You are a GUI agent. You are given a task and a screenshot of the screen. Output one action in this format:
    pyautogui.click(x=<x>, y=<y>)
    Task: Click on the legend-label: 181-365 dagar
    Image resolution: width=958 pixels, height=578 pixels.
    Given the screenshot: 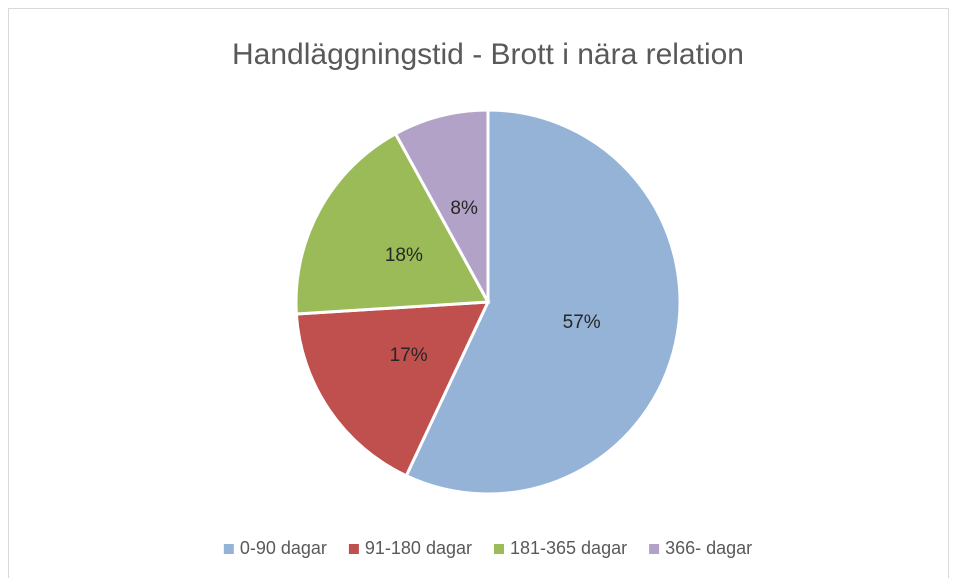 What is the action you would take?
    pyautogui.click(x=568, y=548)
    